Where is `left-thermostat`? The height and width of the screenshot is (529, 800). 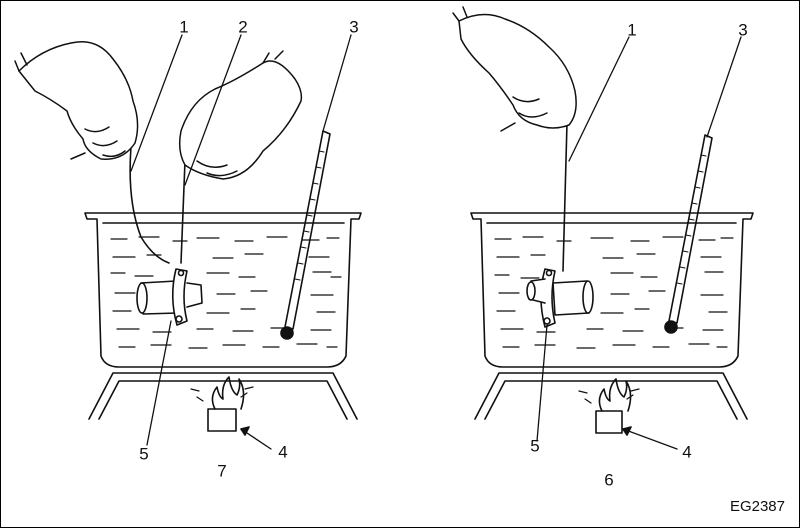
left-thermostat is located at coordinates (169, 297).